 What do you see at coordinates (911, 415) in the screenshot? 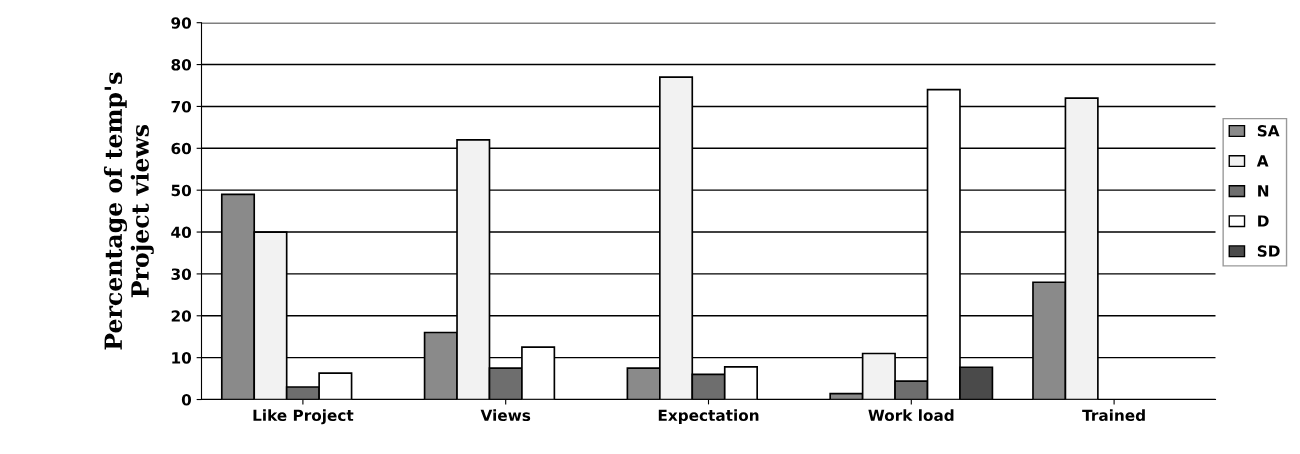
I see `x-tick-label: Work load` at bounding box center [911, 415].